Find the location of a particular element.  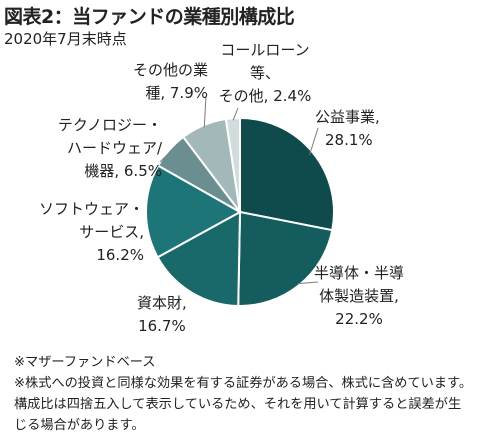

slice-label-utilities-line-2: 28.1% is located at coordinates (349, 140).